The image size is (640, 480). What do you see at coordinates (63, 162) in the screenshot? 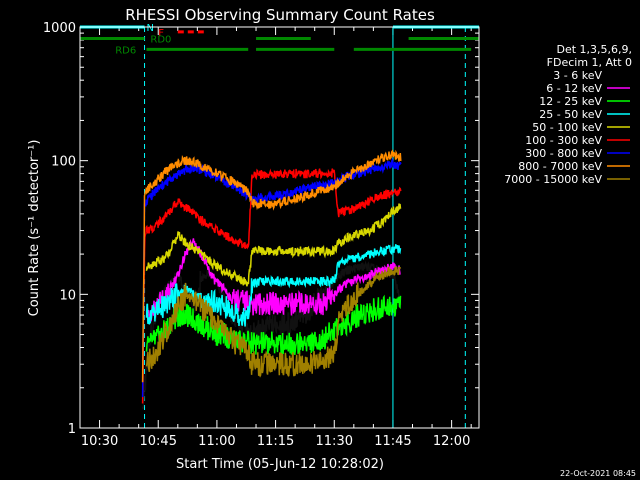
I see `y-tick-label: 100` at bounding box center [63, 162].